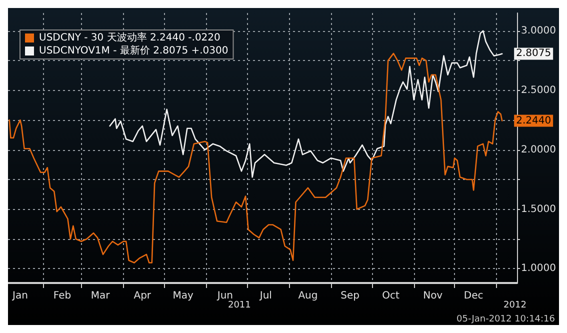 This screenshot has width=567, height=333. Describe the element at coordinates (538, 150) in the screenshot. I see `y-tick-label: 2.0000` at that location.